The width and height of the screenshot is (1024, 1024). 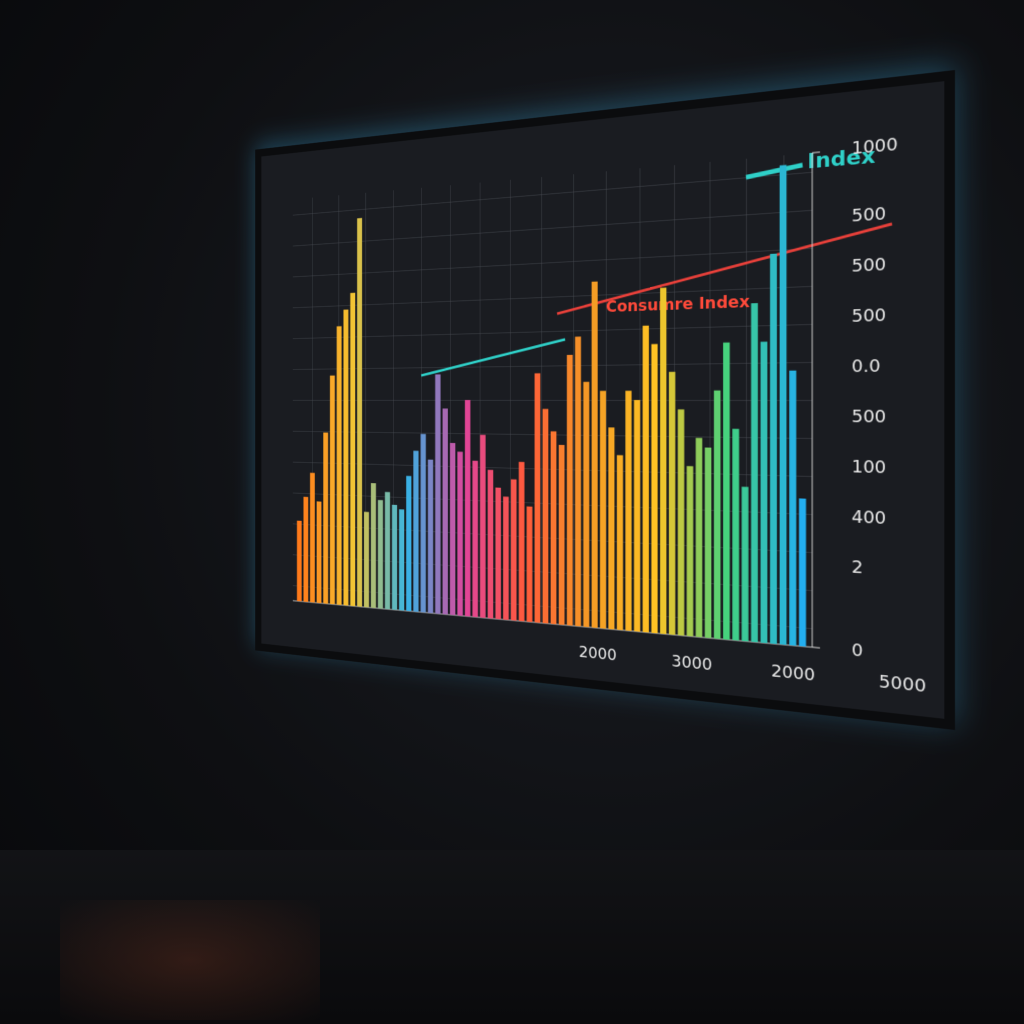 I want to click on x-text: 3000, so click(x=692, y=663).